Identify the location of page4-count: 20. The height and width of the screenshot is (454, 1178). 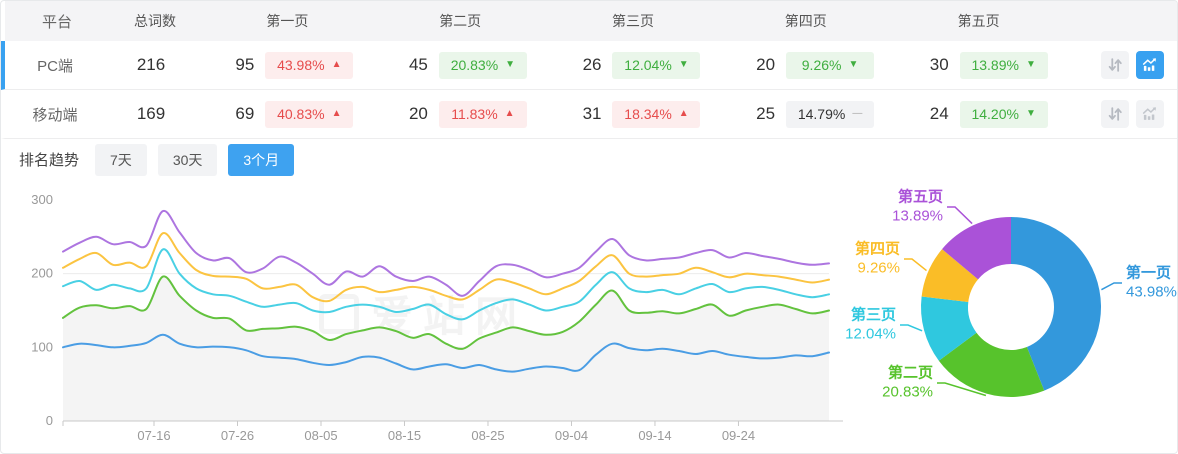
(766, 64).